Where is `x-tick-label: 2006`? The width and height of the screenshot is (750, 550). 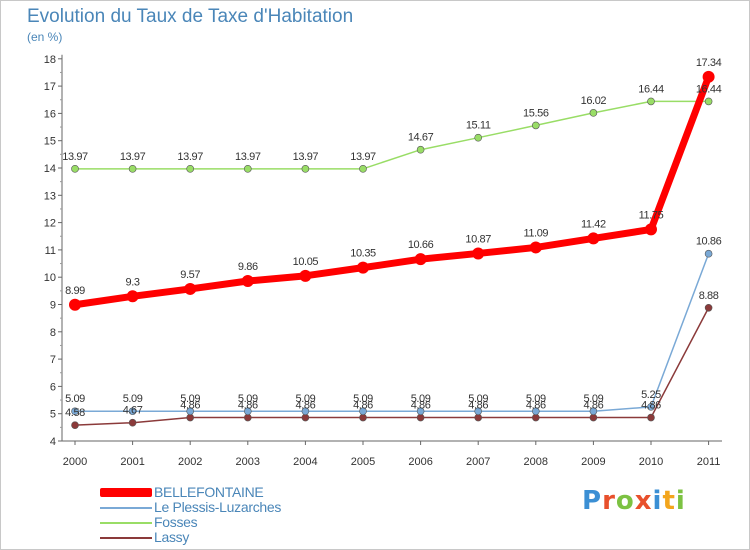 x-tick-label: 2006 is located at coordinates (420, 462).